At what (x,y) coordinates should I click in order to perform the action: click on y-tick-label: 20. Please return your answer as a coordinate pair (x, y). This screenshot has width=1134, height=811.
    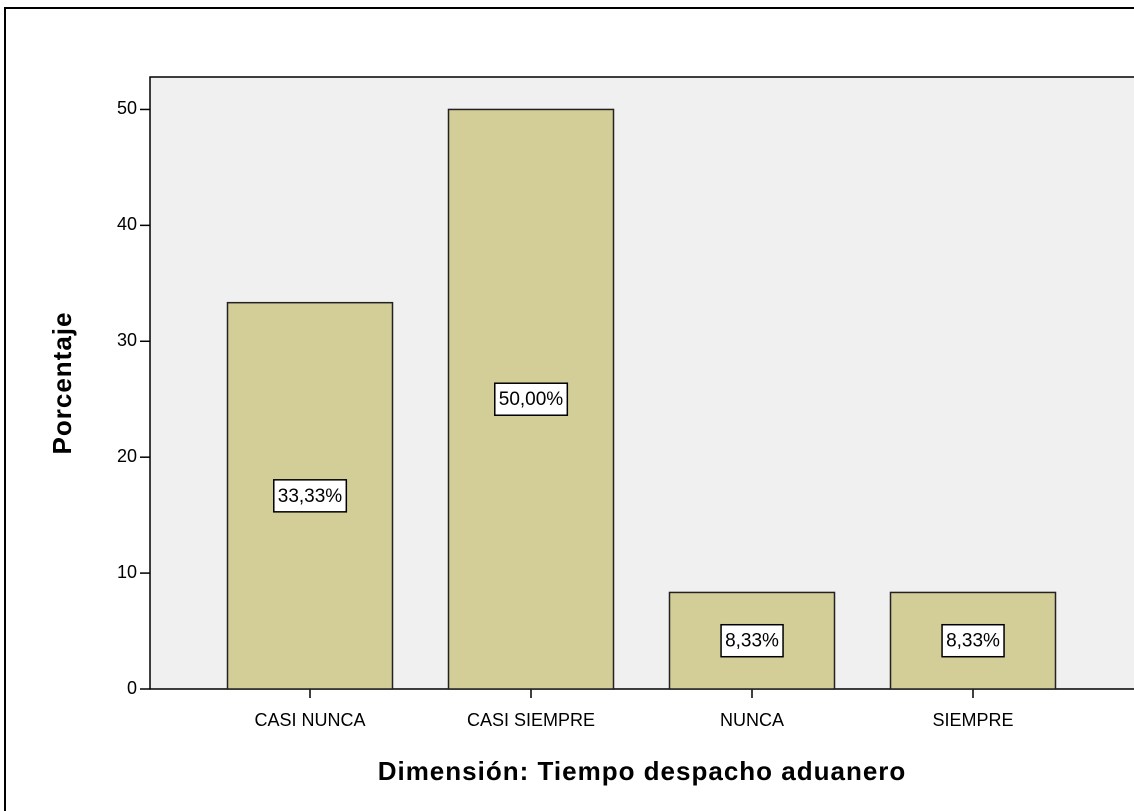
    Looking at the image, I should click on (127, 456).